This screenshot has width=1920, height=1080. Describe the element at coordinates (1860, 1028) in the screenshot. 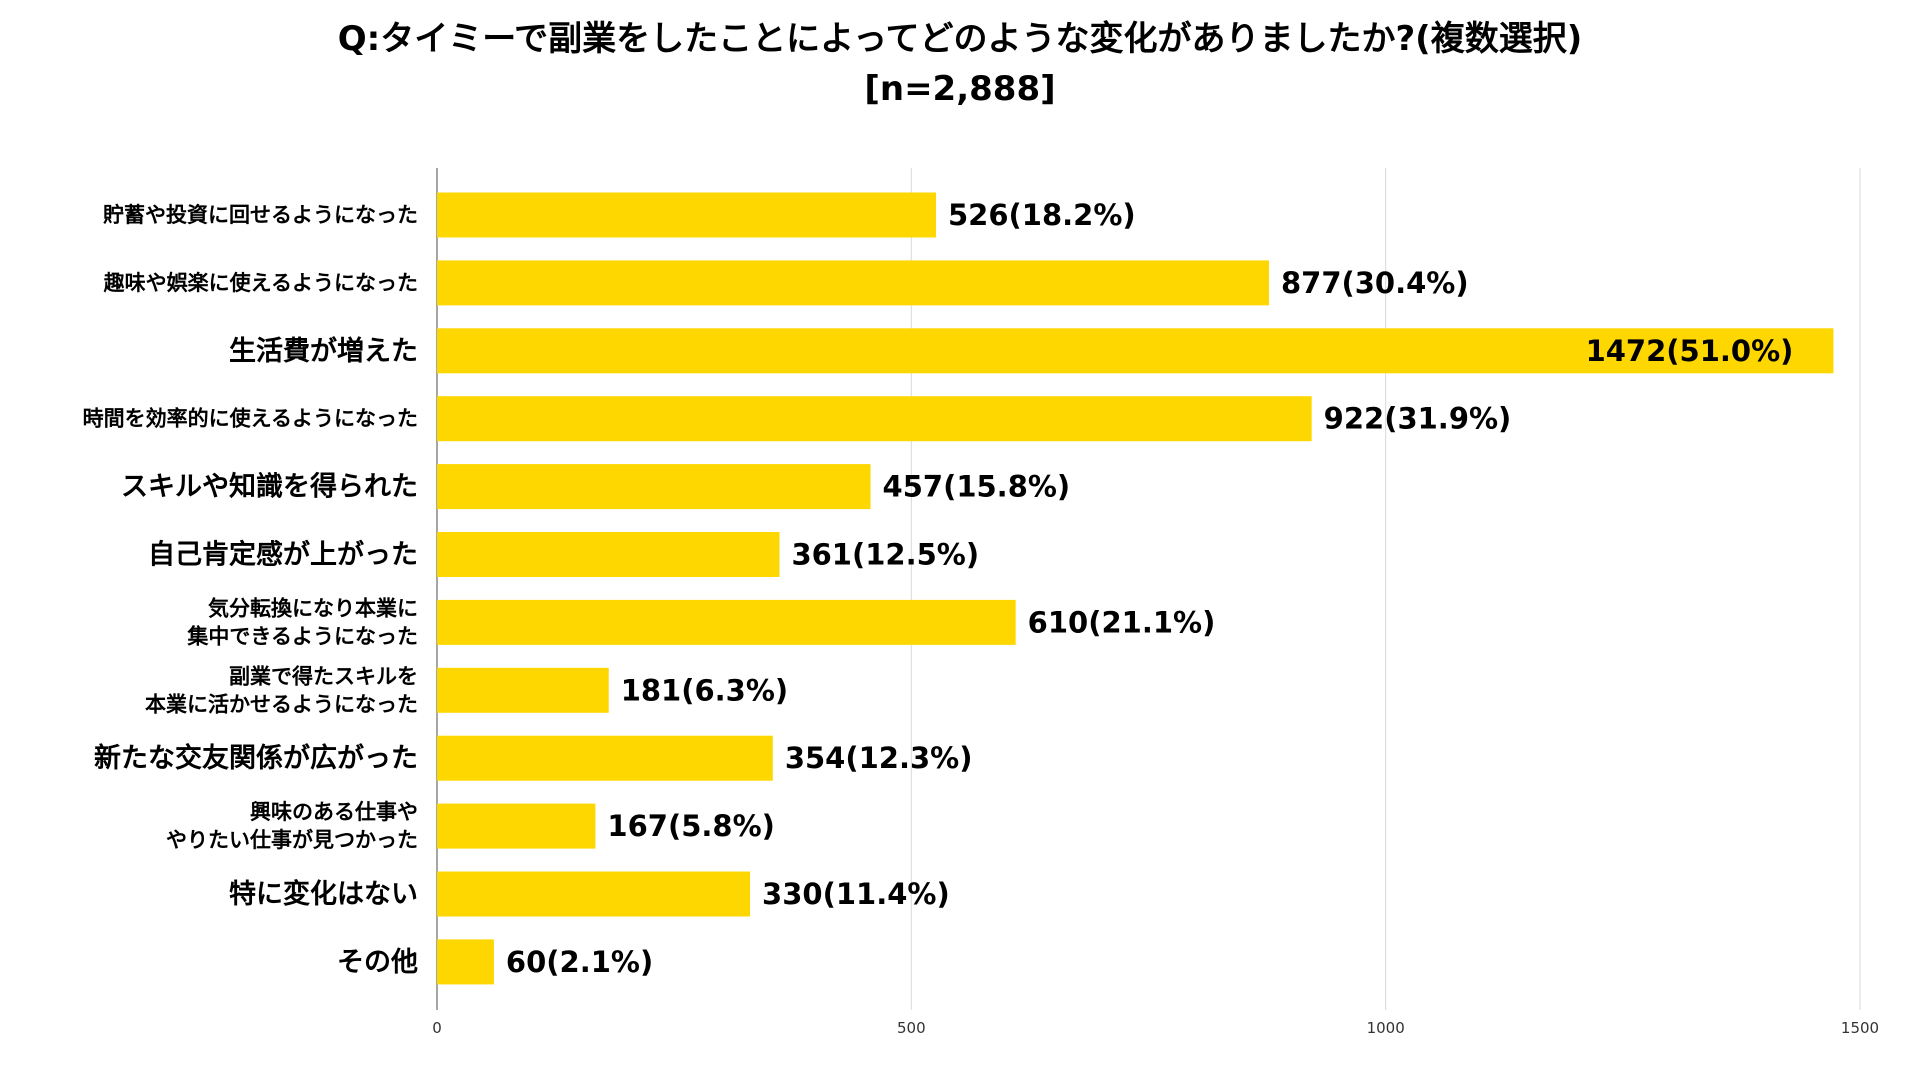

I see `x-tick-label: 1500` at that location.